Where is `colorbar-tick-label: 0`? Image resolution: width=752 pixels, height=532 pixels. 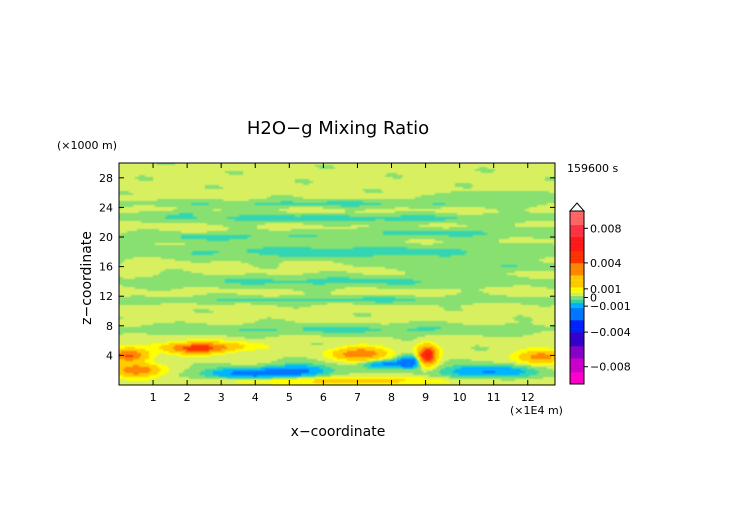 colorbar-tick-label: 0 is located at coordinates (593, 298).